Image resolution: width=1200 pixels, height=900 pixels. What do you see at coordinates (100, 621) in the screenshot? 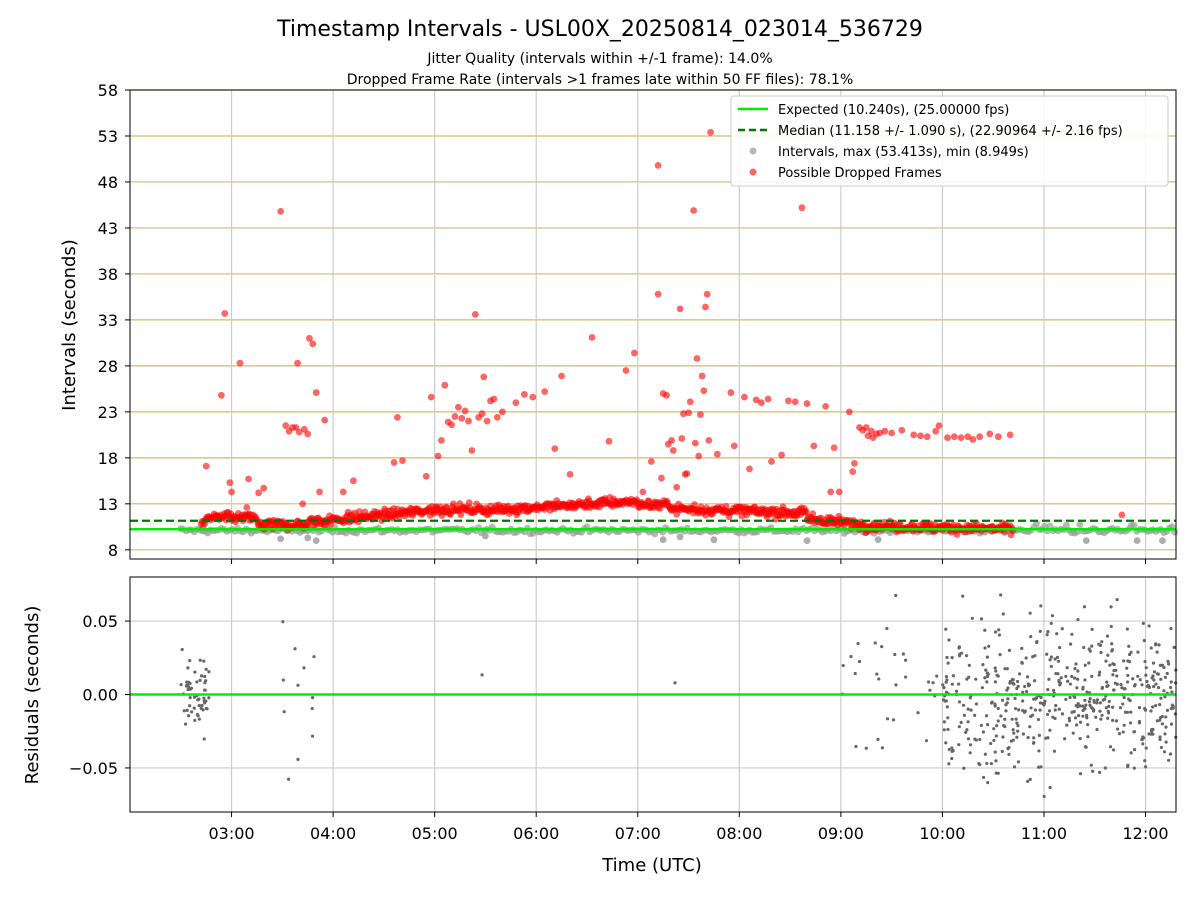
I see `bottom-y-tick-label: 0.05` at bounding box center [100, 621].